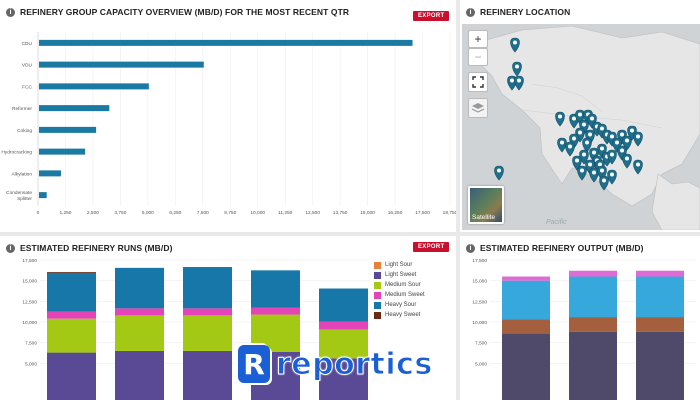 The height and width of the screenshot is (400, 700). I want to click on y-tick-label: 17,500, so click(479, 261).